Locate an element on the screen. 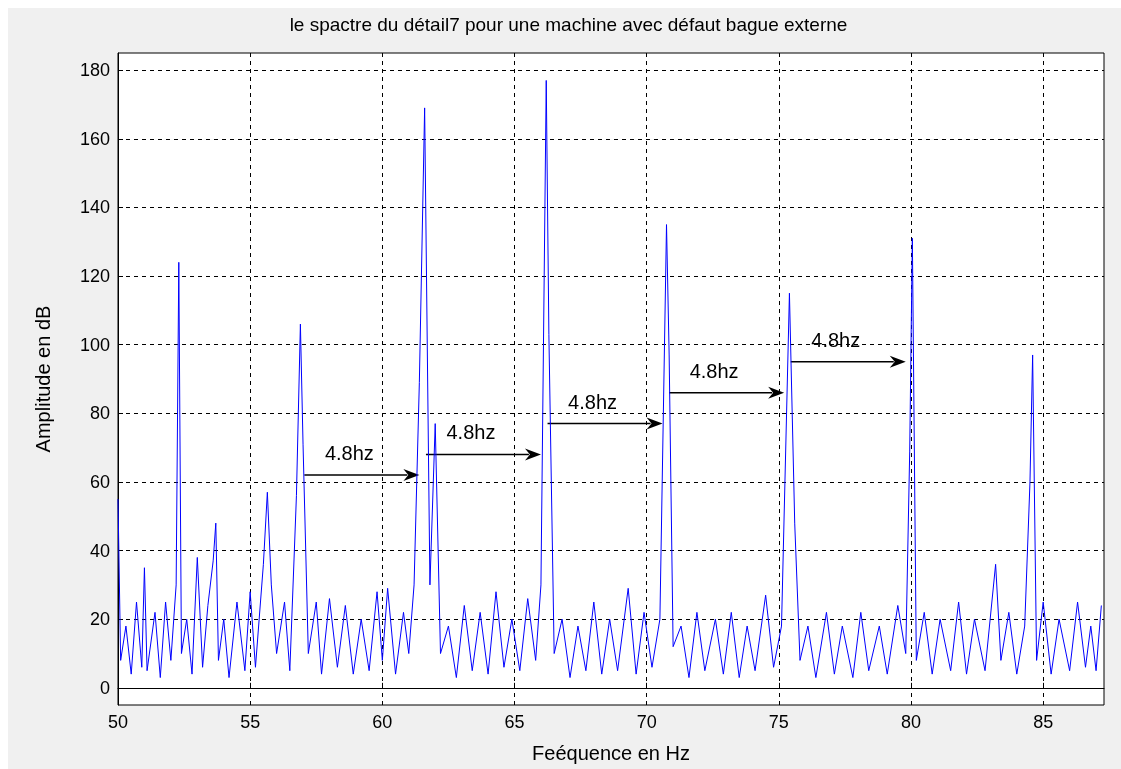 This screenshot has width=1121, height=769. y-tick-label: 120 is located at coordinates (94, 276).